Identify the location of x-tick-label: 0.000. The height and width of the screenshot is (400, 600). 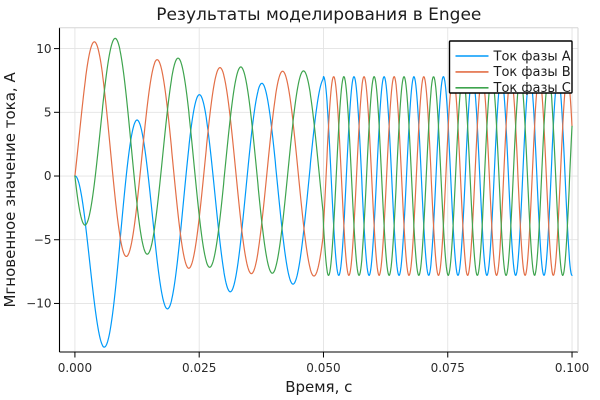
(75, 368).